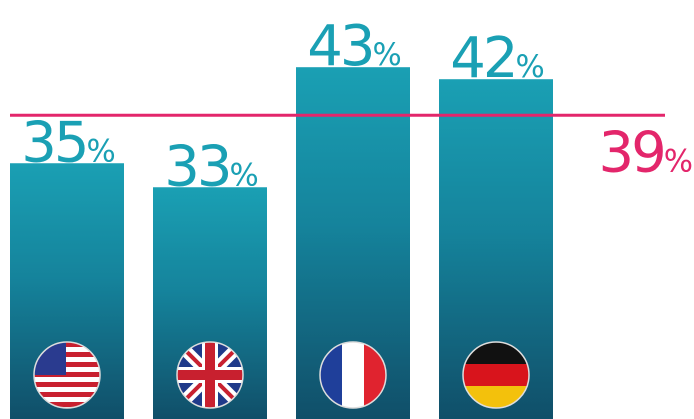 The height and width of the screenshot is (419, 694). I want to click on value-label: 43%, so click(353, 46).